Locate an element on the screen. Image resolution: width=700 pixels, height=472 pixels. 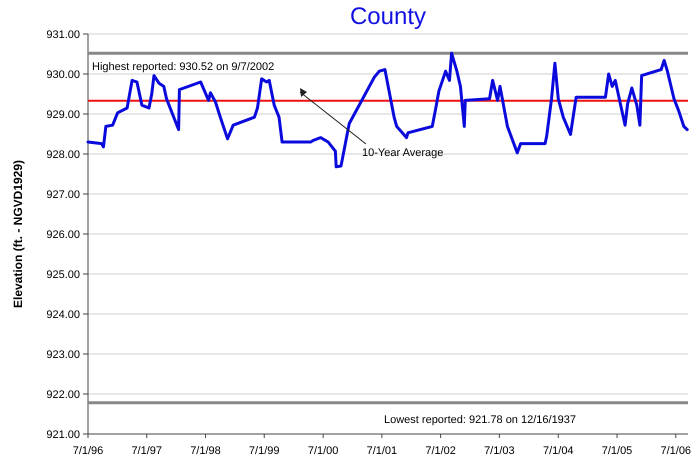
y-tick-label: 931.00 is located at coordinates (63, 34).